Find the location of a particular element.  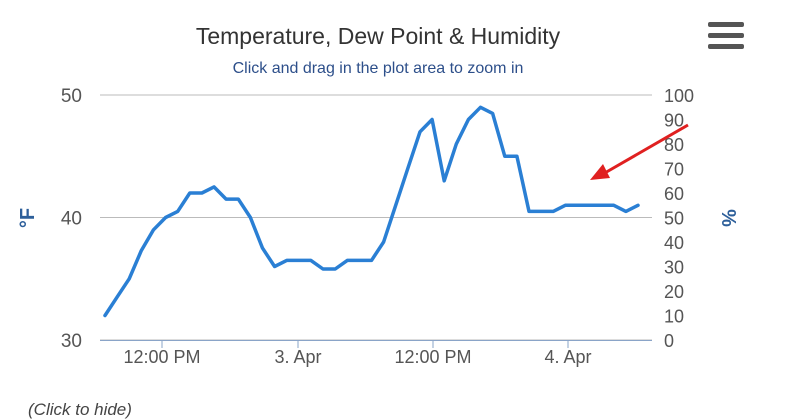

right-tick-label-5: 50 is located at coordinates (674, 219).